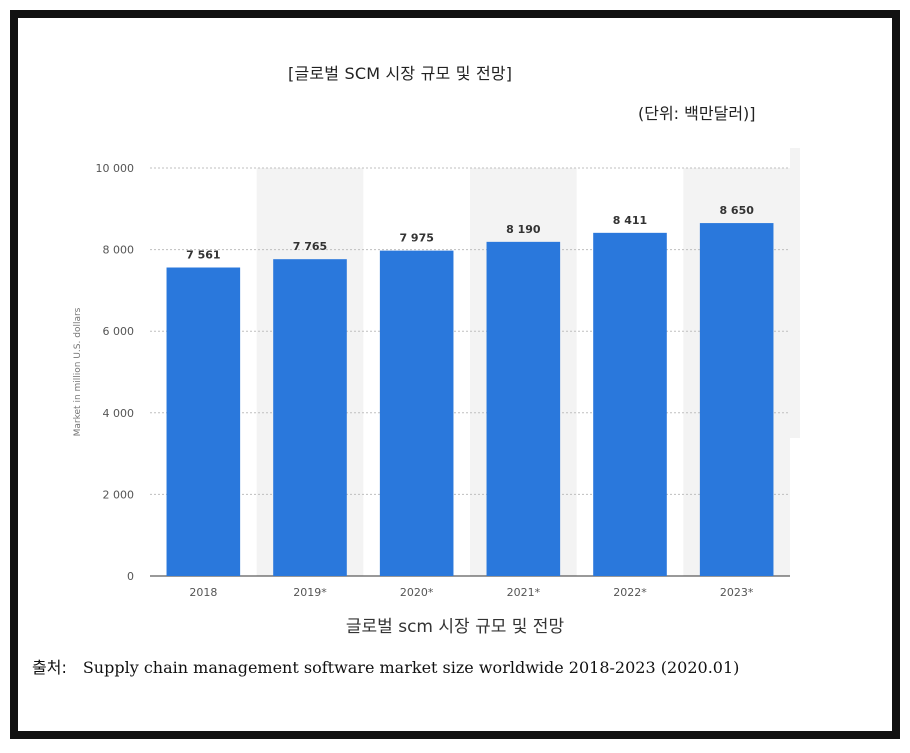 The image size is (910, 753). Describe the element at coordinates (523, 229) in the screenshot. I see `value-label: 8 190` at that location.